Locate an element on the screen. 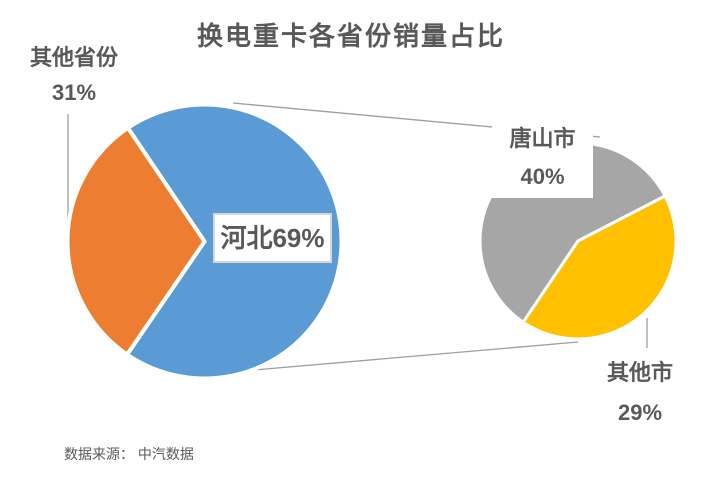 This screenshot has height=487, width=702. label-other-cities-pct: 29% is located at coordinates (640, 412).